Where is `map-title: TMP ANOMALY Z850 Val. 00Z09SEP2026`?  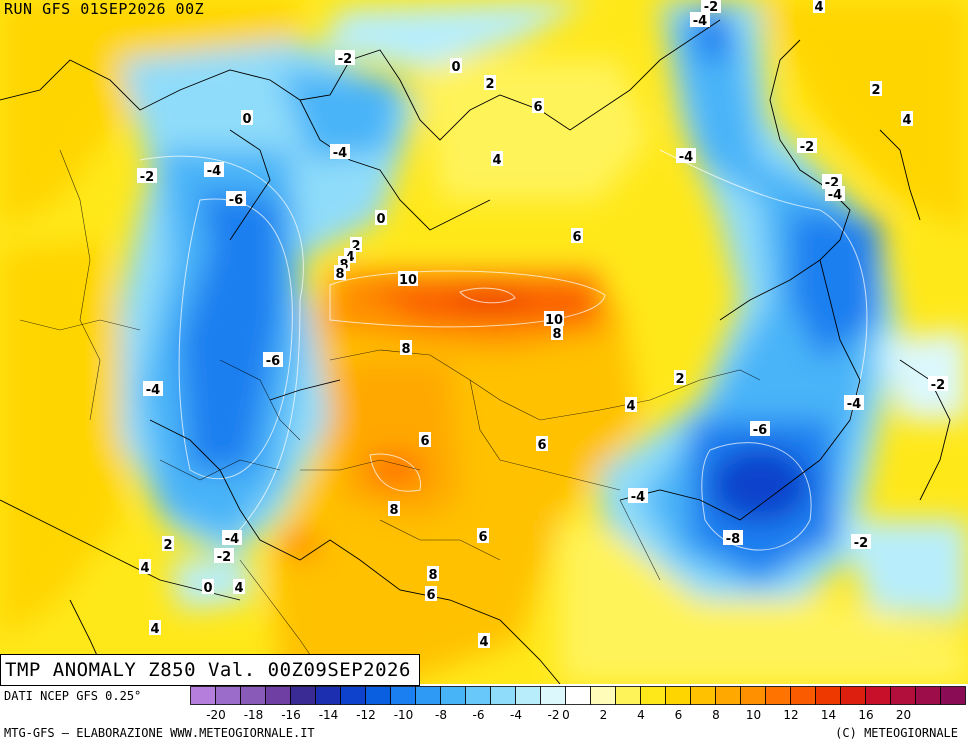
map-title: TMP ANOMALY Z850 Val. 00Z09SEP2026 is located at coordinates (210, 670).